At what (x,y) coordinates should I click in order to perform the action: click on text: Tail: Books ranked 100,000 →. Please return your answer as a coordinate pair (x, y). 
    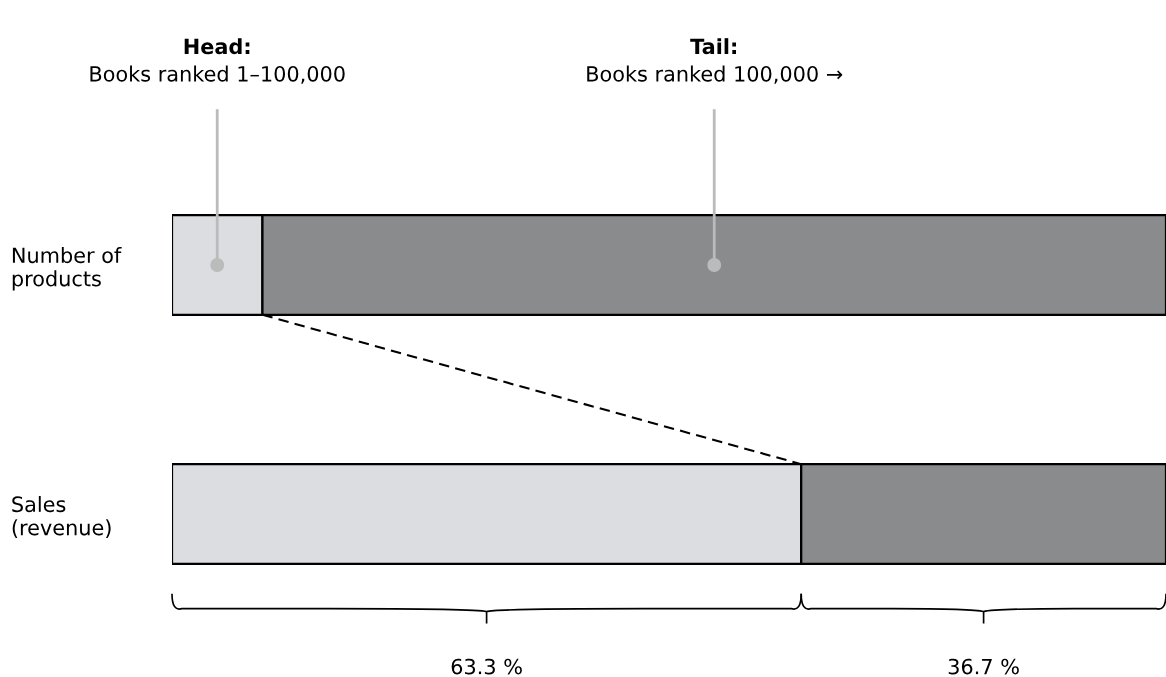
    Looking at the image, I should click on (715, 61).